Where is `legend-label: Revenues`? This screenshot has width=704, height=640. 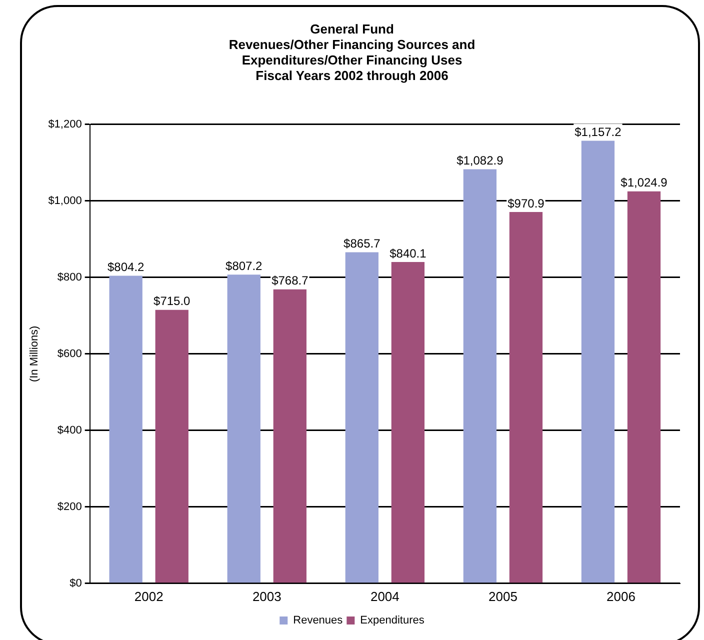
legend-label: Revenues is located at coordinates (318, 620).